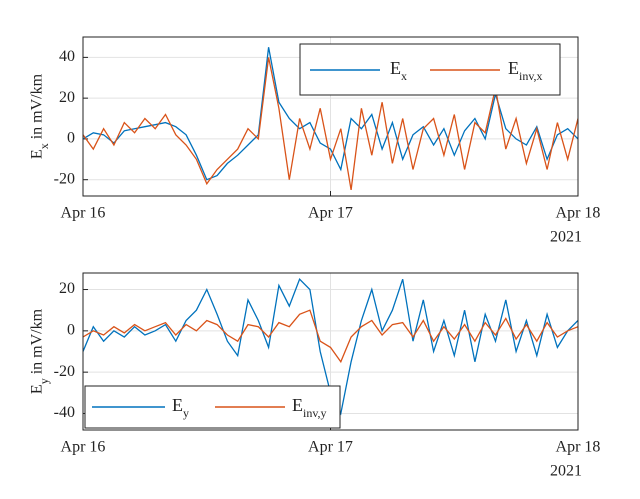 The height and width of the screenshot is (499, 640). Describe the element at coordinates (330, 336) in the screenshot. I see `data-line` at that location.